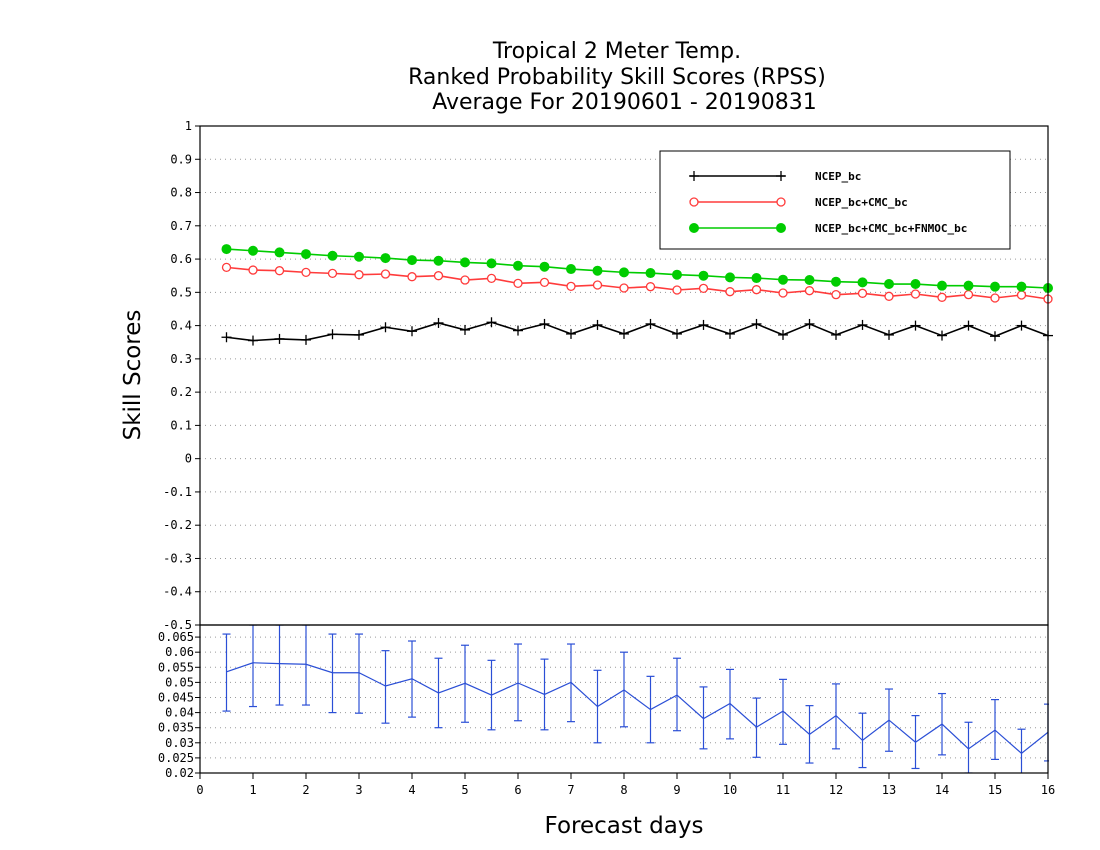 This screenshot has height=850, width=1100. I want to click on bottom-y-tick-label: 0.02, so click(179, 773).